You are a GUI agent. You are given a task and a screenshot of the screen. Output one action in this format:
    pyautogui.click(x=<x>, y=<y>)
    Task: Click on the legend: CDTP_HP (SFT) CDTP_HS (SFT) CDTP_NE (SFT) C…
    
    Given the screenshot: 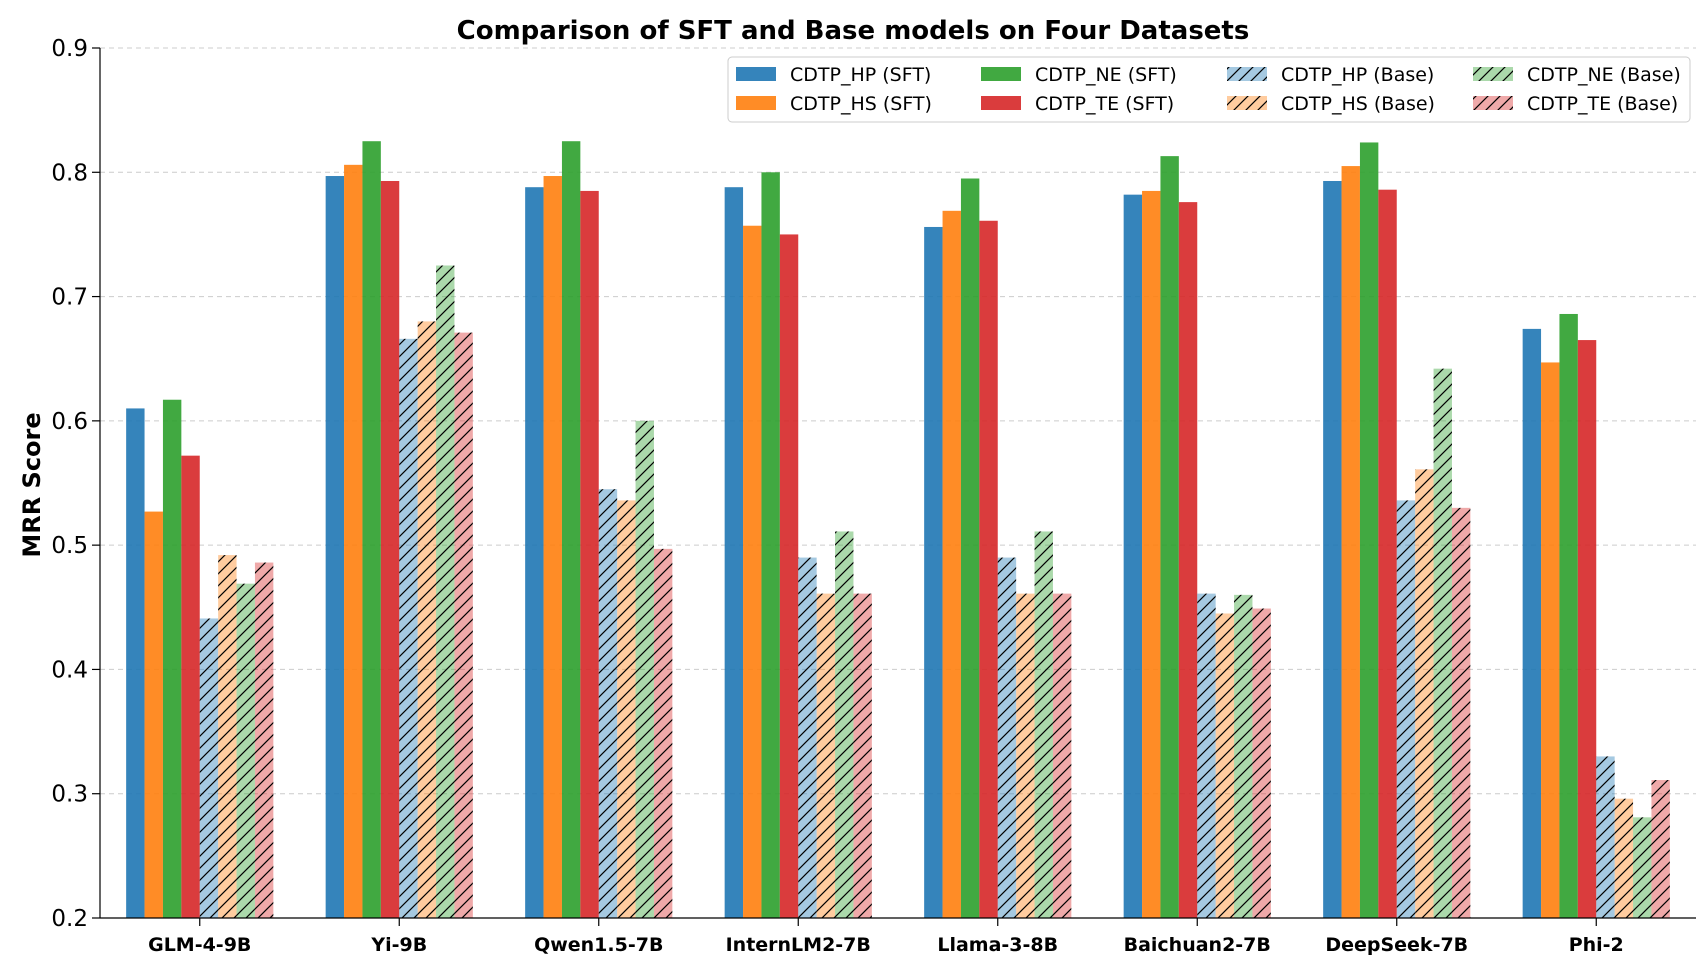 What is the action you would take?
    pyautogui.click(x=1209, y=89)
    